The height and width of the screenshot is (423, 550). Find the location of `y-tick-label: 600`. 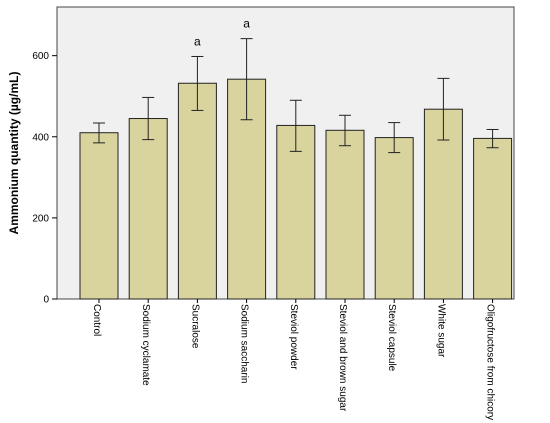

y-tick-label: 600 is located at coordinates (40, 56).